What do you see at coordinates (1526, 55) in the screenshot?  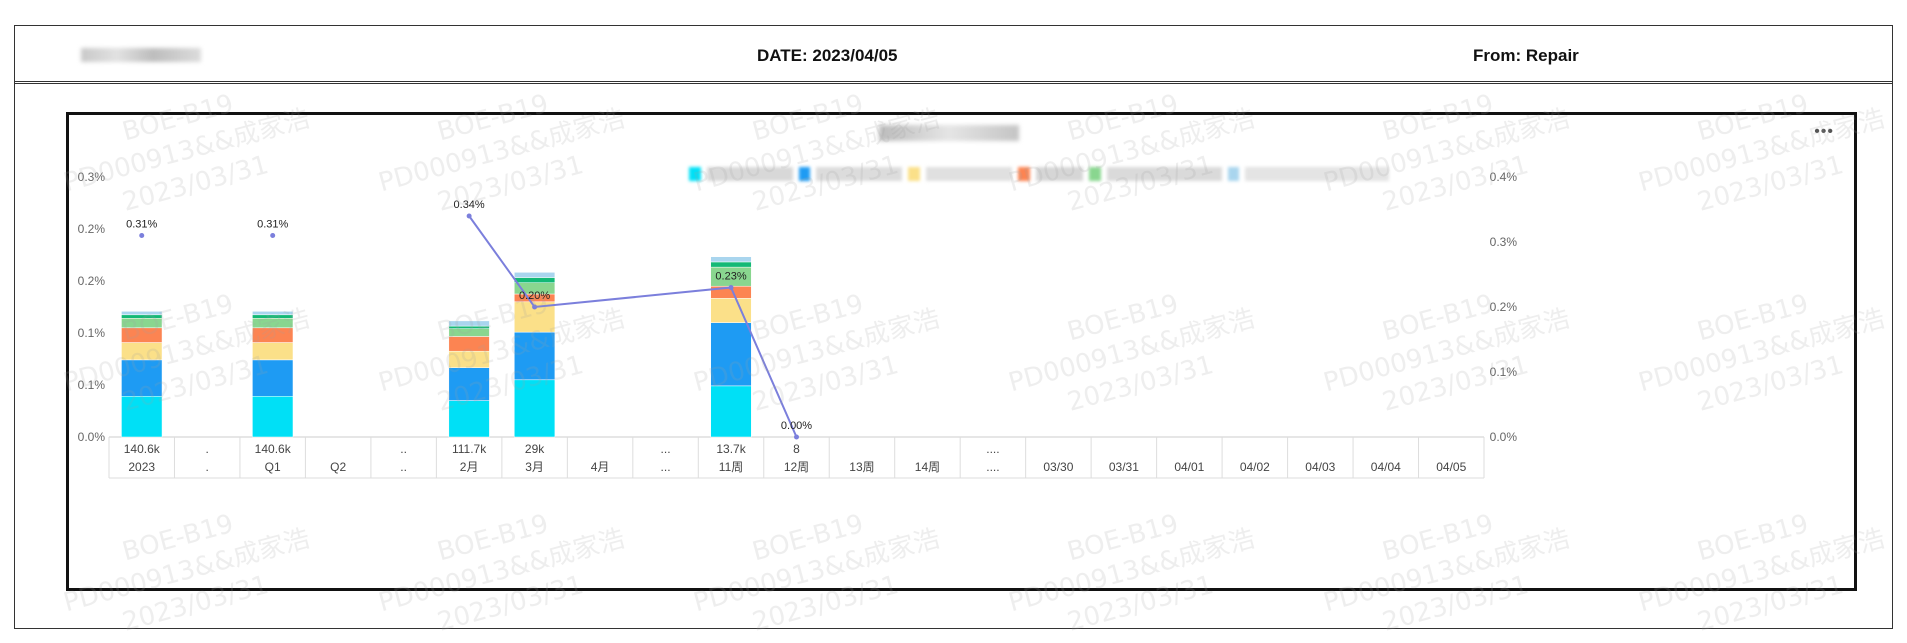 I see `report-source: From: Repair` at bounding box center [1526, 55].